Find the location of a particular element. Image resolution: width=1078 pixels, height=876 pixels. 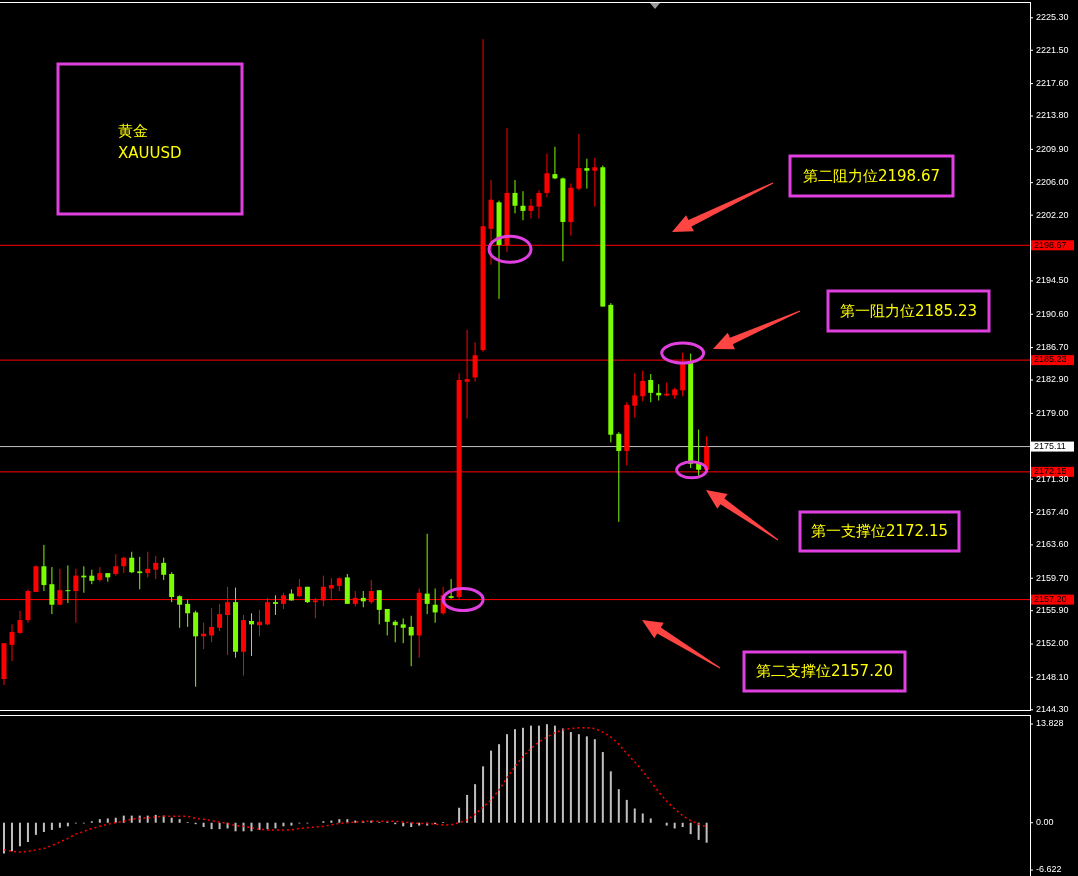

y-tick-label: 2209.90 is located at coordinates (1052, 148).